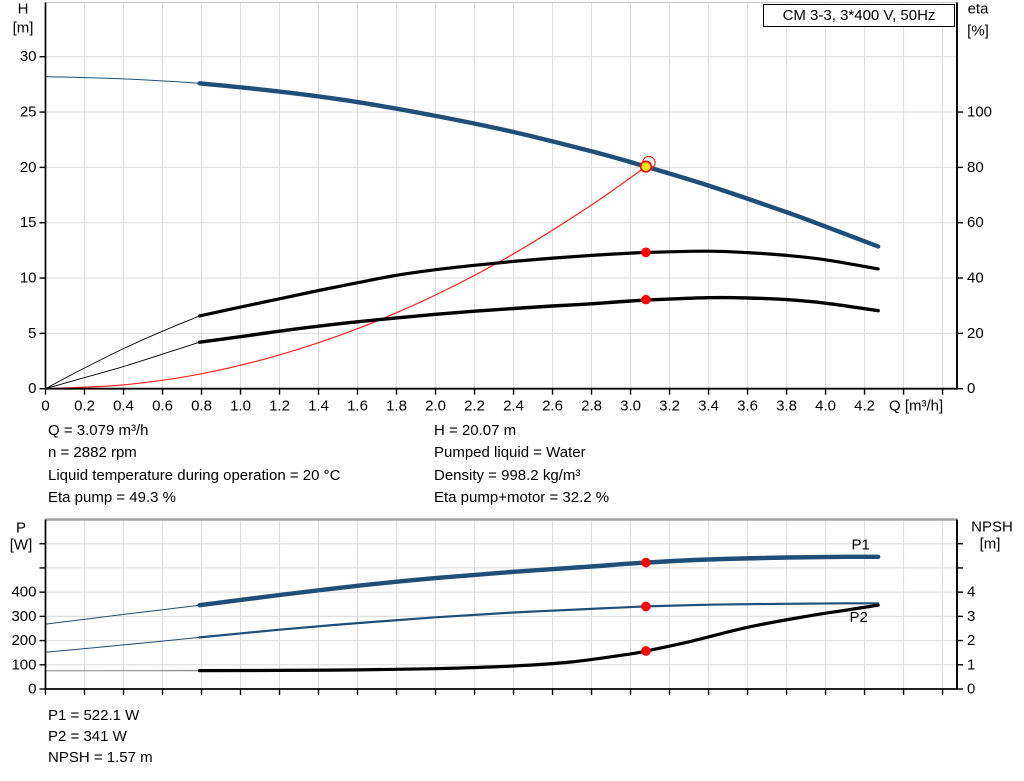 The image size is (1024, 781). What do you see at coordinates (23, 9) in the screenshot?
I see `y-left-axis-title: H` at bounding box center [23, 9].